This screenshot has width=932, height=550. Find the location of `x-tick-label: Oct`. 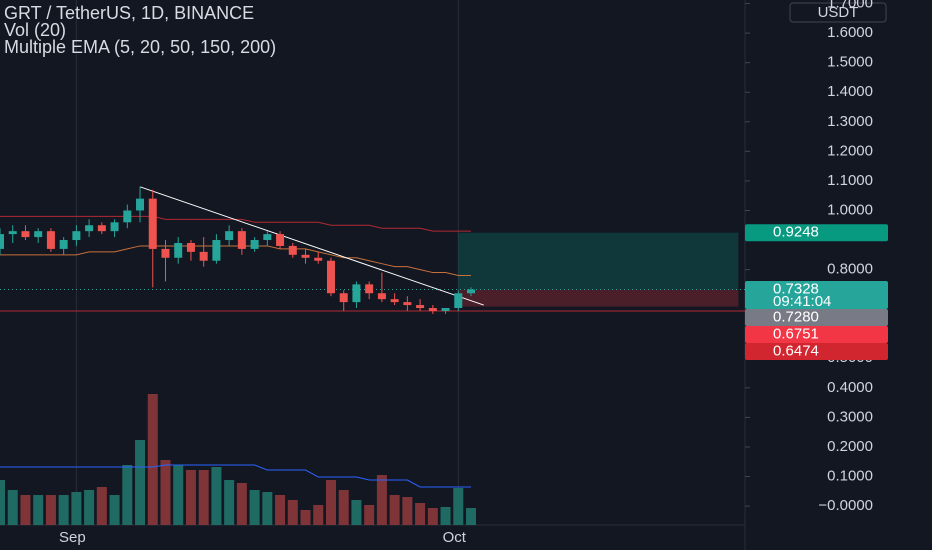

x-tick-label: Oct is located at coordinates (455, 537).